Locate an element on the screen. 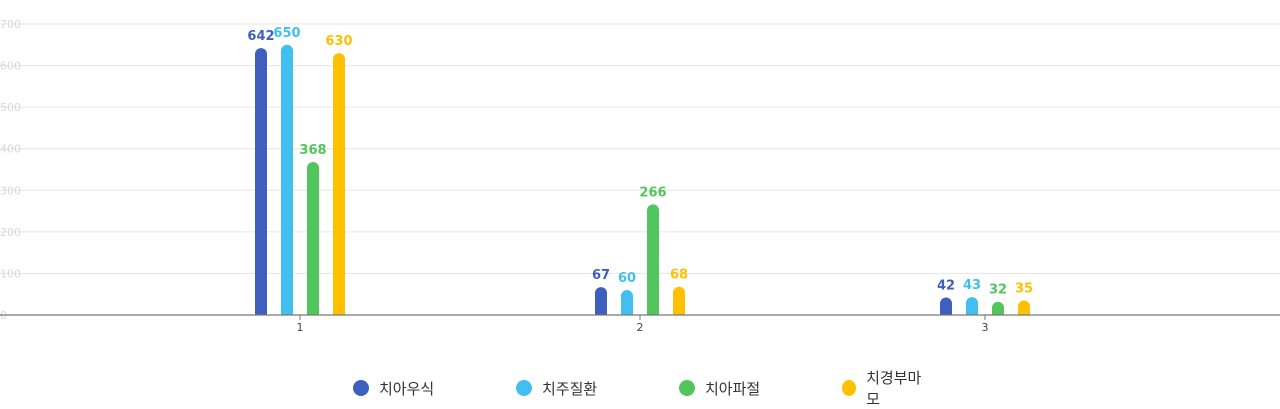 The height and width of the screenshot is (409, 1280). x-tick-label: 1 is located at coordinates (300, 327).